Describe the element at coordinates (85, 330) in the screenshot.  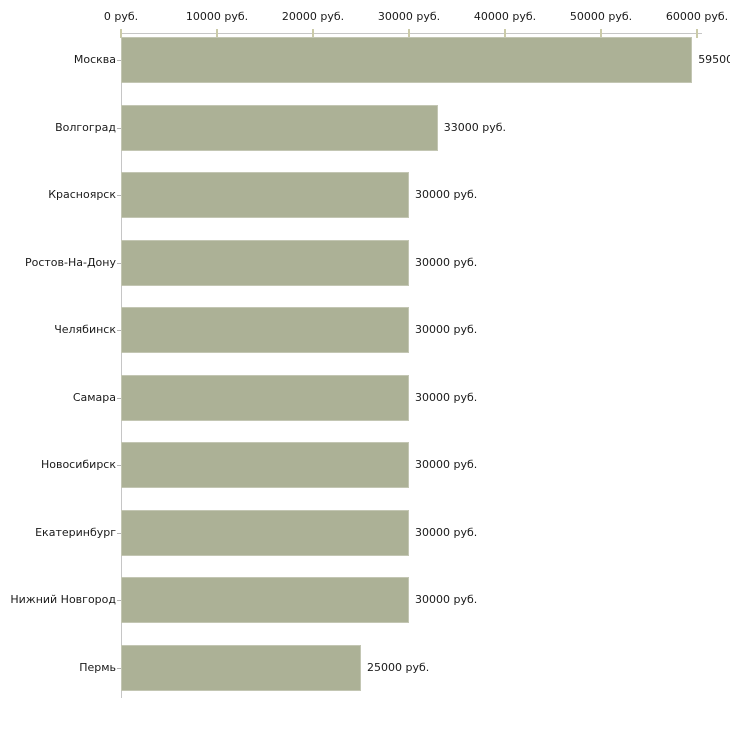
I see `category-label: Челябинск` at that location.